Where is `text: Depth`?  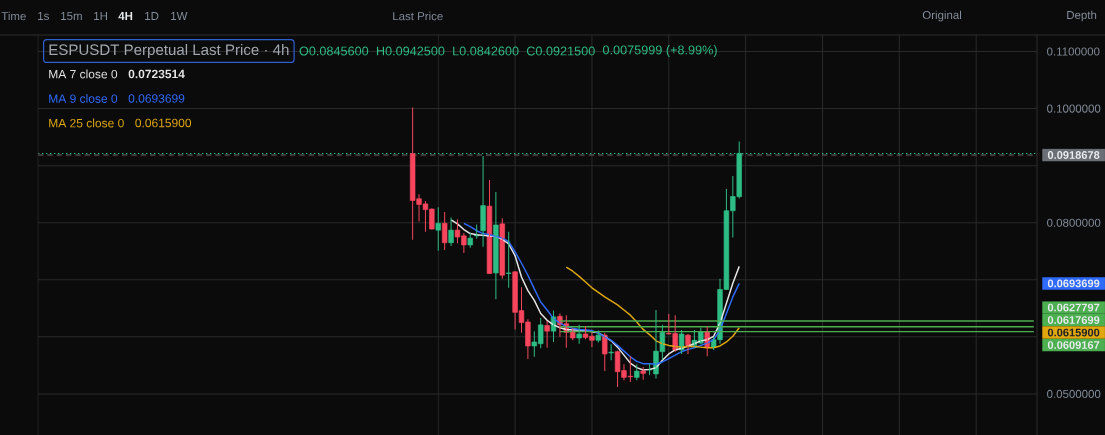 text: Depth is located at coordinates (1082, 16).